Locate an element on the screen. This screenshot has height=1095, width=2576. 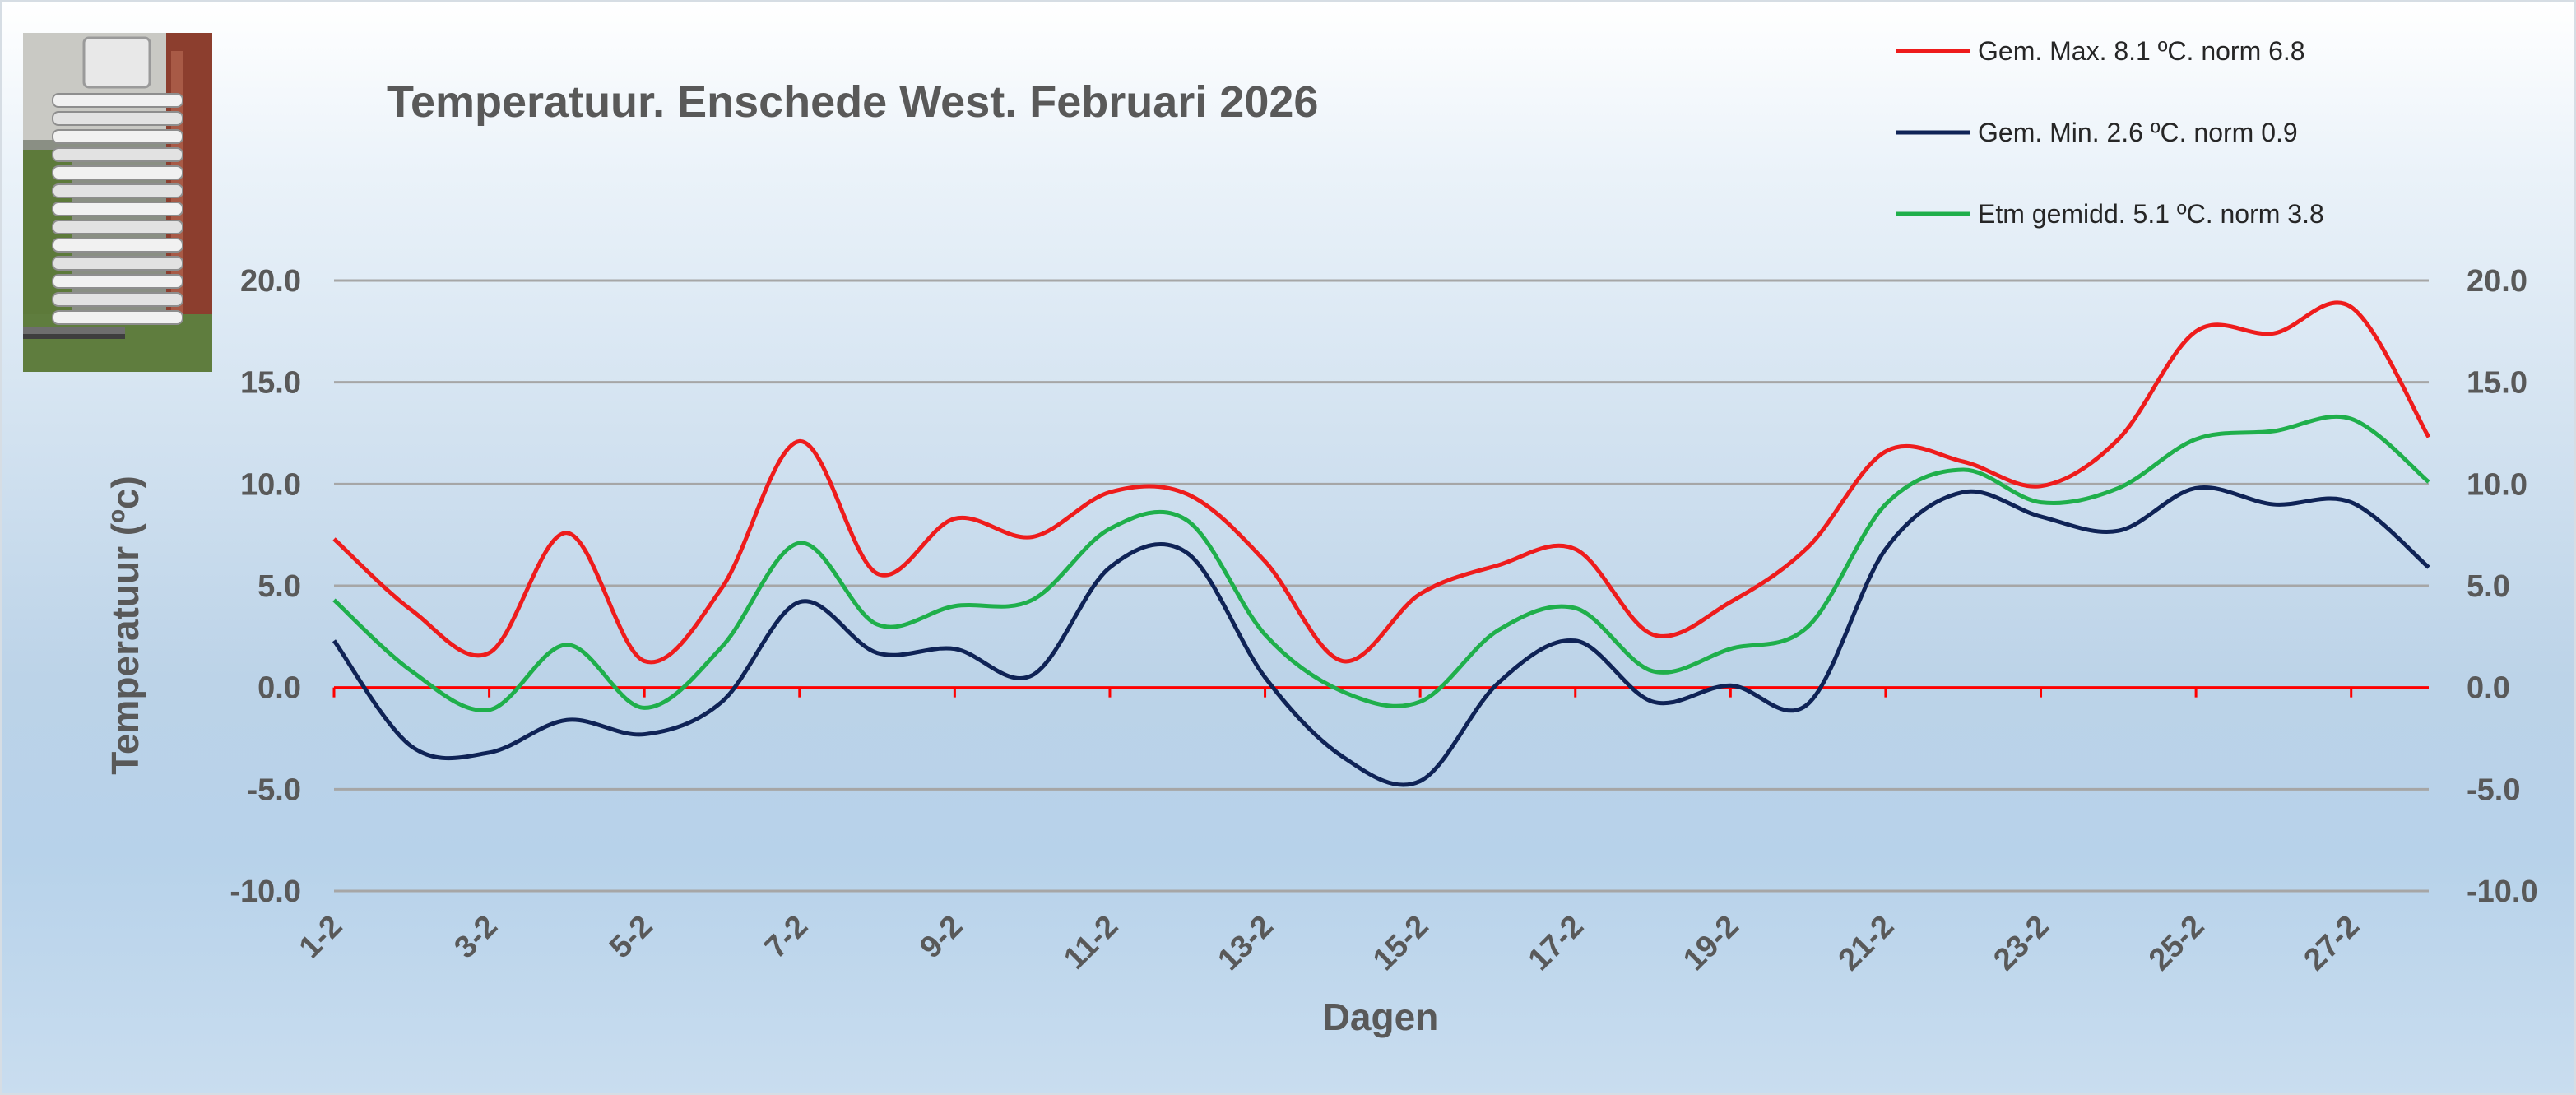
y-axis-title: Temperatuur (ºc) is located at coordinates (125, 625).